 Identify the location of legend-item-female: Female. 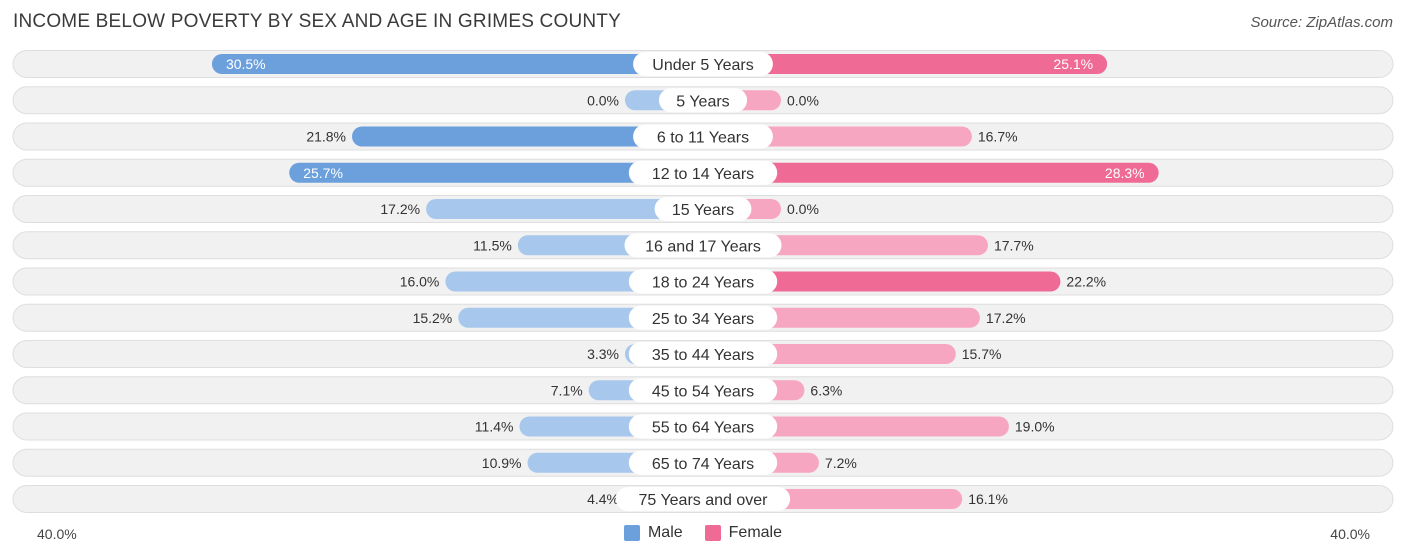
(743, 533).